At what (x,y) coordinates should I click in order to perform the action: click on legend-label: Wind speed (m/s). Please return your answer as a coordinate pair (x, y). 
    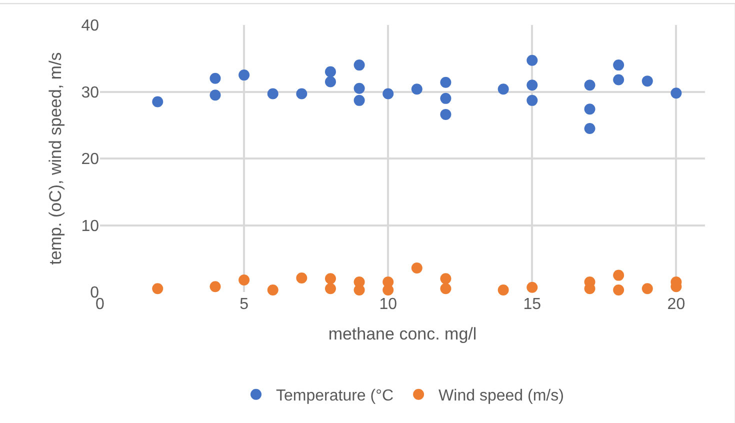
    Looking at the image, I should click on (501, 396).